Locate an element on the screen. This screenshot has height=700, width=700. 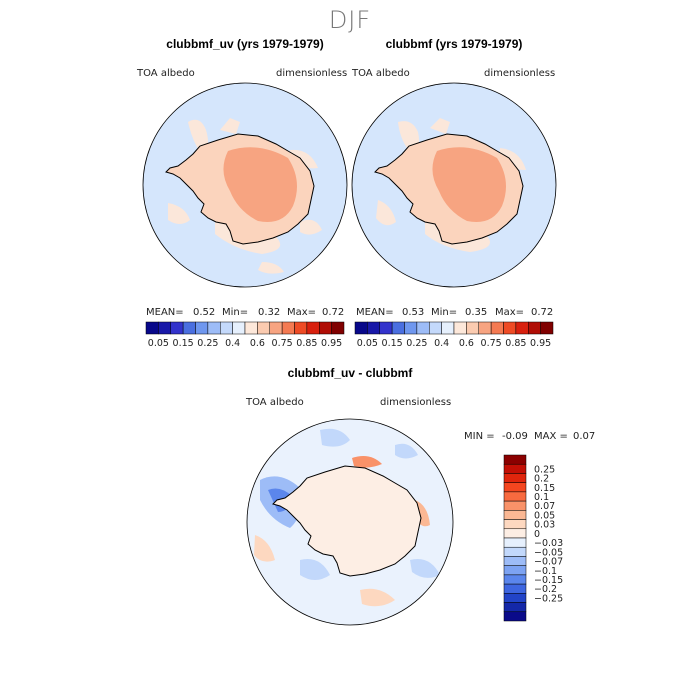
colorbar2-tick-label: 0.4 is located at coordinates (441, 343).